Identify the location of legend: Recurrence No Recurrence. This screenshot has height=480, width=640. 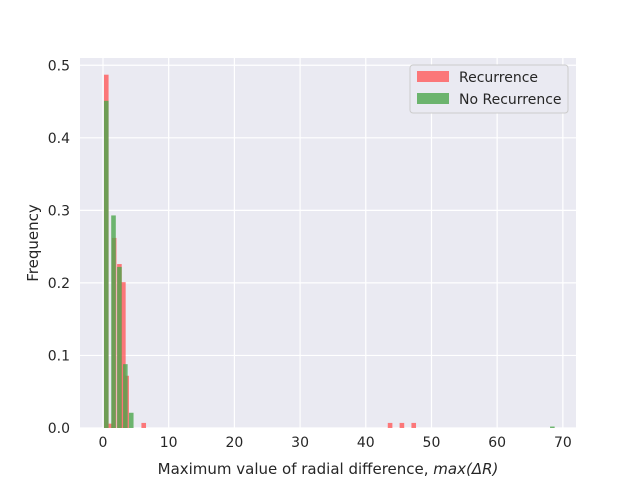
(489, 89).